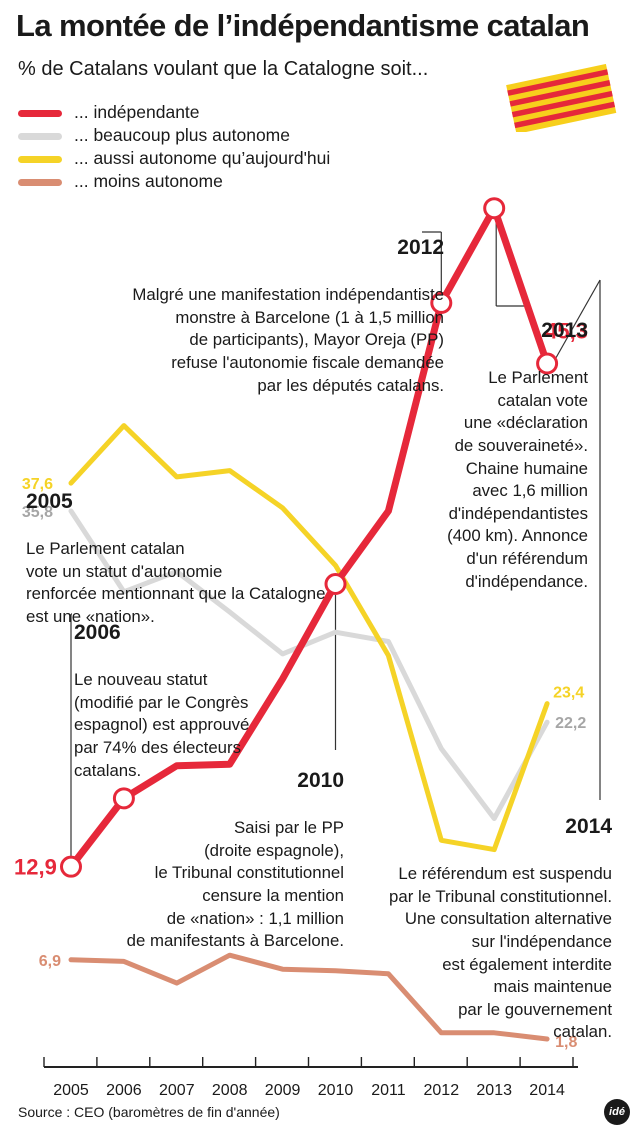  Describe the element at coordinates (202, 158) in the screenshot. I see `legend-label: ... aussi autonome qu’aujourd'hui` at that location.